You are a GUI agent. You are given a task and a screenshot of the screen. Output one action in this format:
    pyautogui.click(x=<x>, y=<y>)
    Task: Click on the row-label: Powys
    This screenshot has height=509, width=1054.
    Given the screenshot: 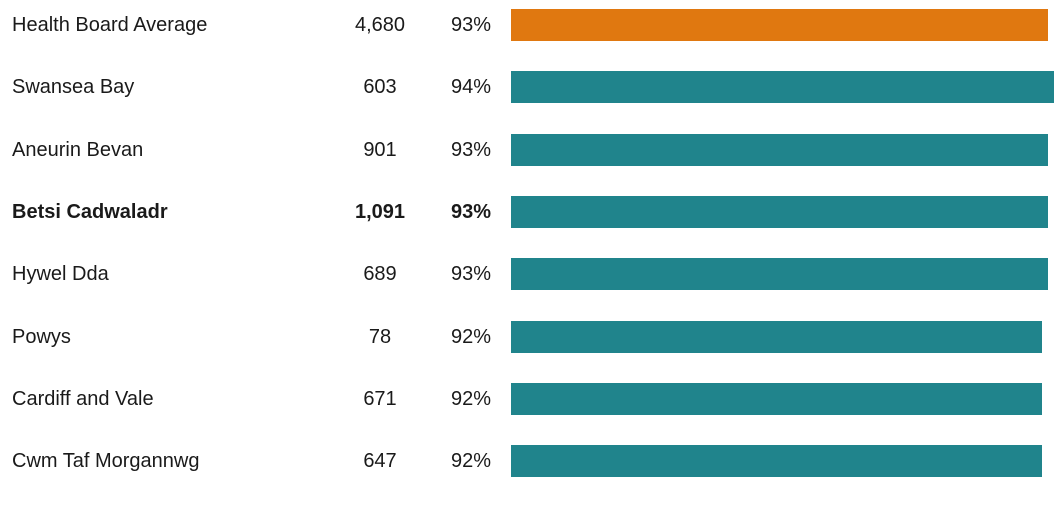 What is the action you would take?
    pyautogui.click(x=41, y=337)
    